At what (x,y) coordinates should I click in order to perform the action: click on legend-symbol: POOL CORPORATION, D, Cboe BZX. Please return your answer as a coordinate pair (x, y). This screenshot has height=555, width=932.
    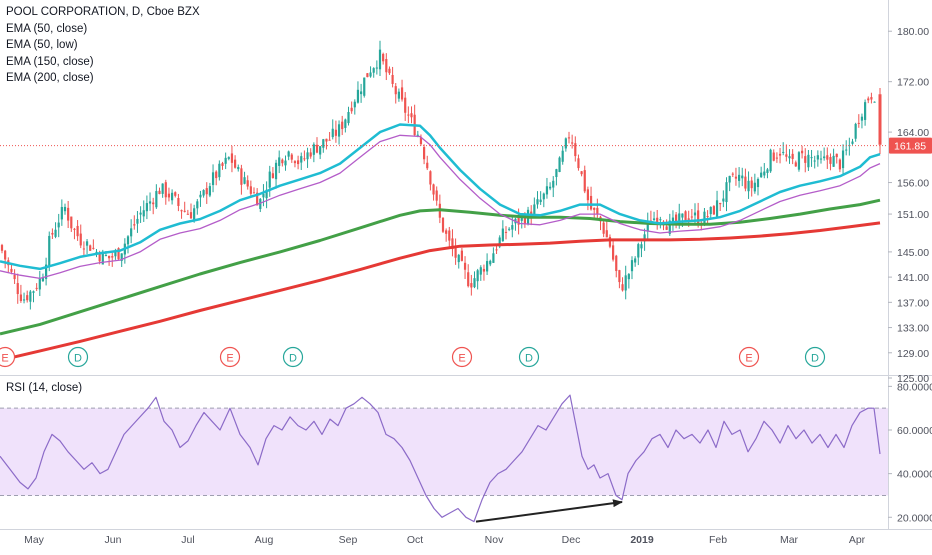
    Looking at the image, I should click on (103, 12).